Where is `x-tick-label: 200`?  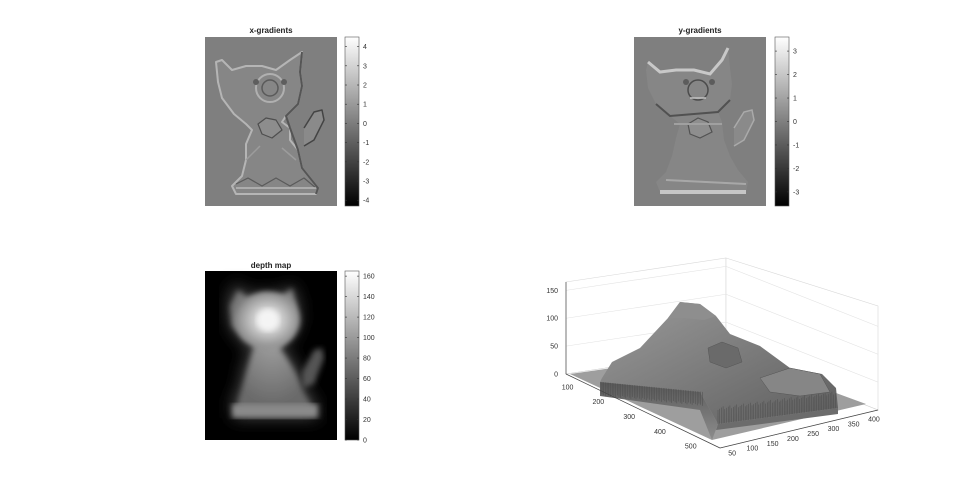 x-tick-label: 200 is located at coordinates (793, 439).